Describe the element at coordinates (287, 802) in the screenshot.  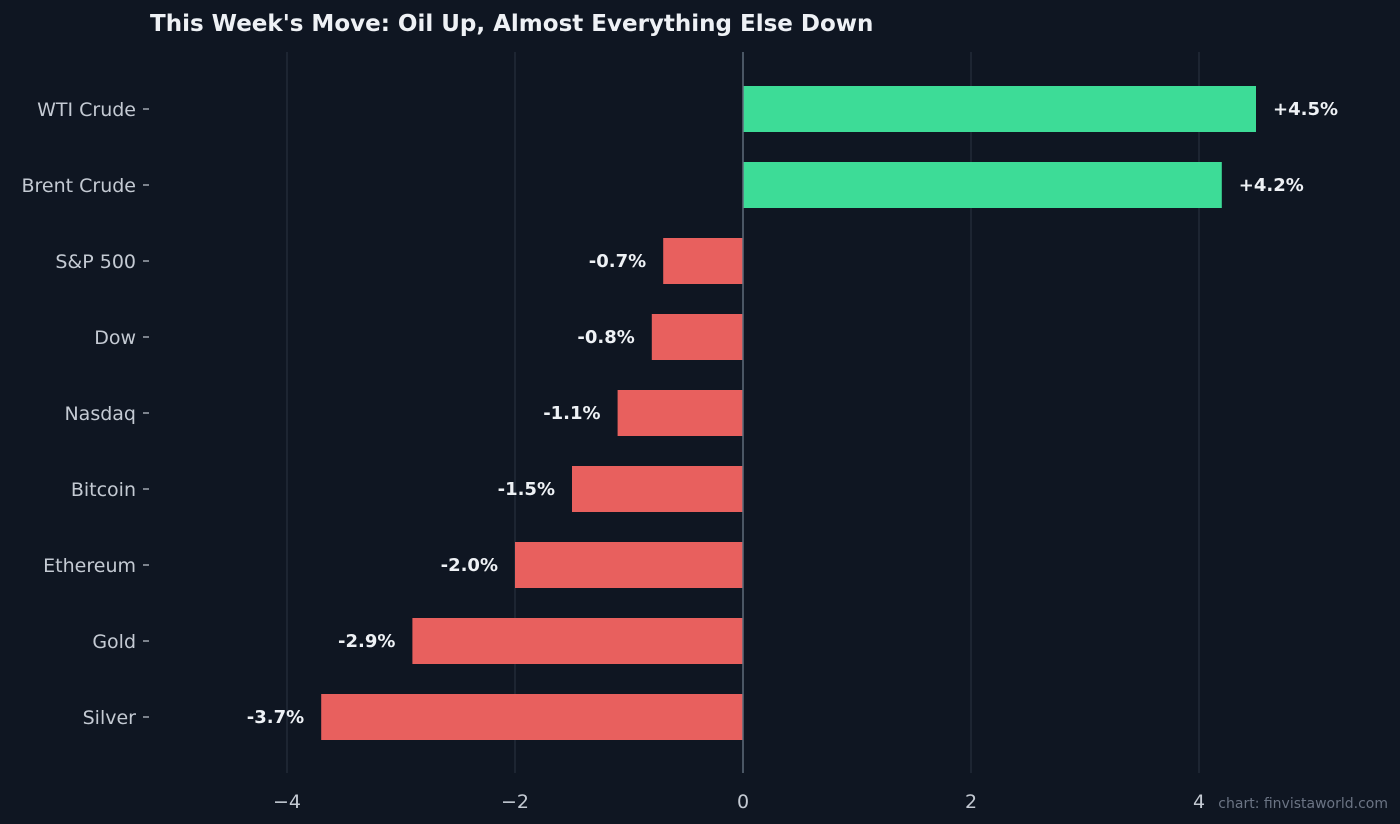
I see `x-tick-label: −4` at that location.